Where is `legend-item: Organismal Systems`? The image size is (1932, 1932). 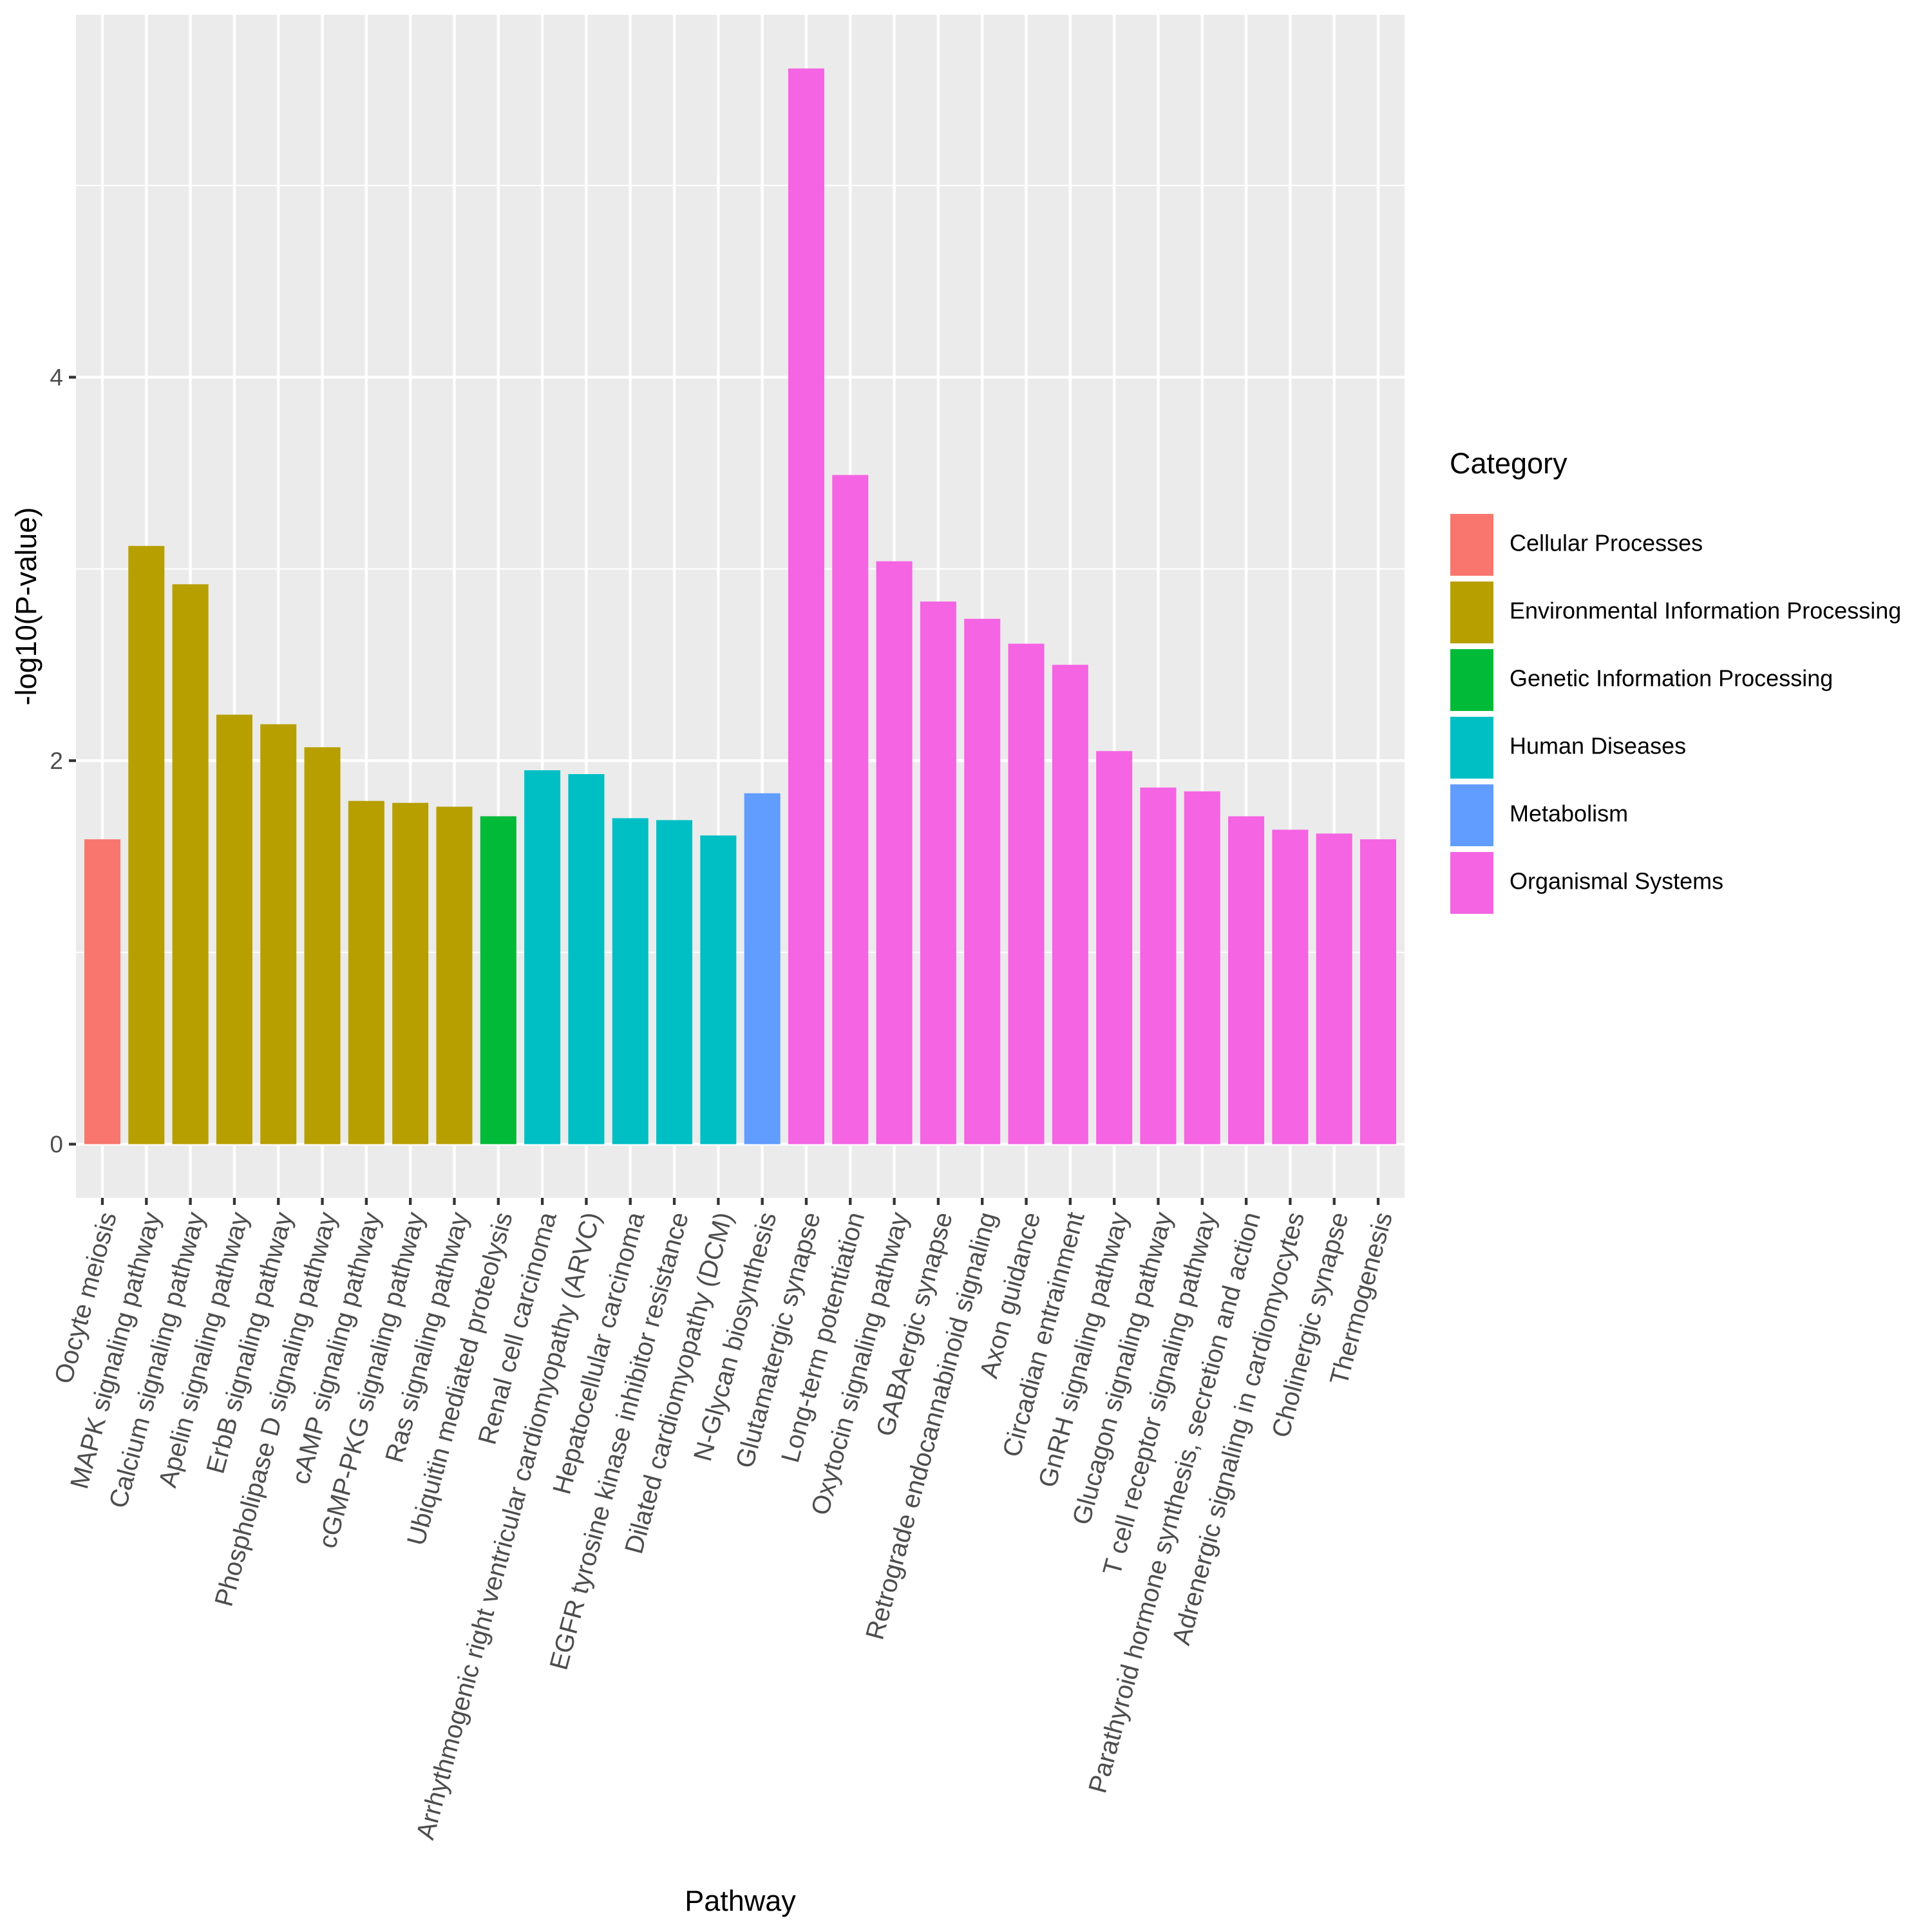
legend-item: Organismal Systems is located at coordinates (1587, 883).